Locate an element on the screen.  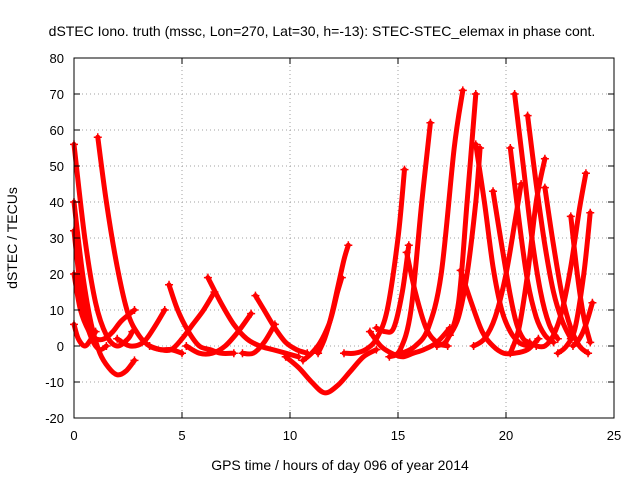
point-arc35-start is located at coordinates (557, 353).